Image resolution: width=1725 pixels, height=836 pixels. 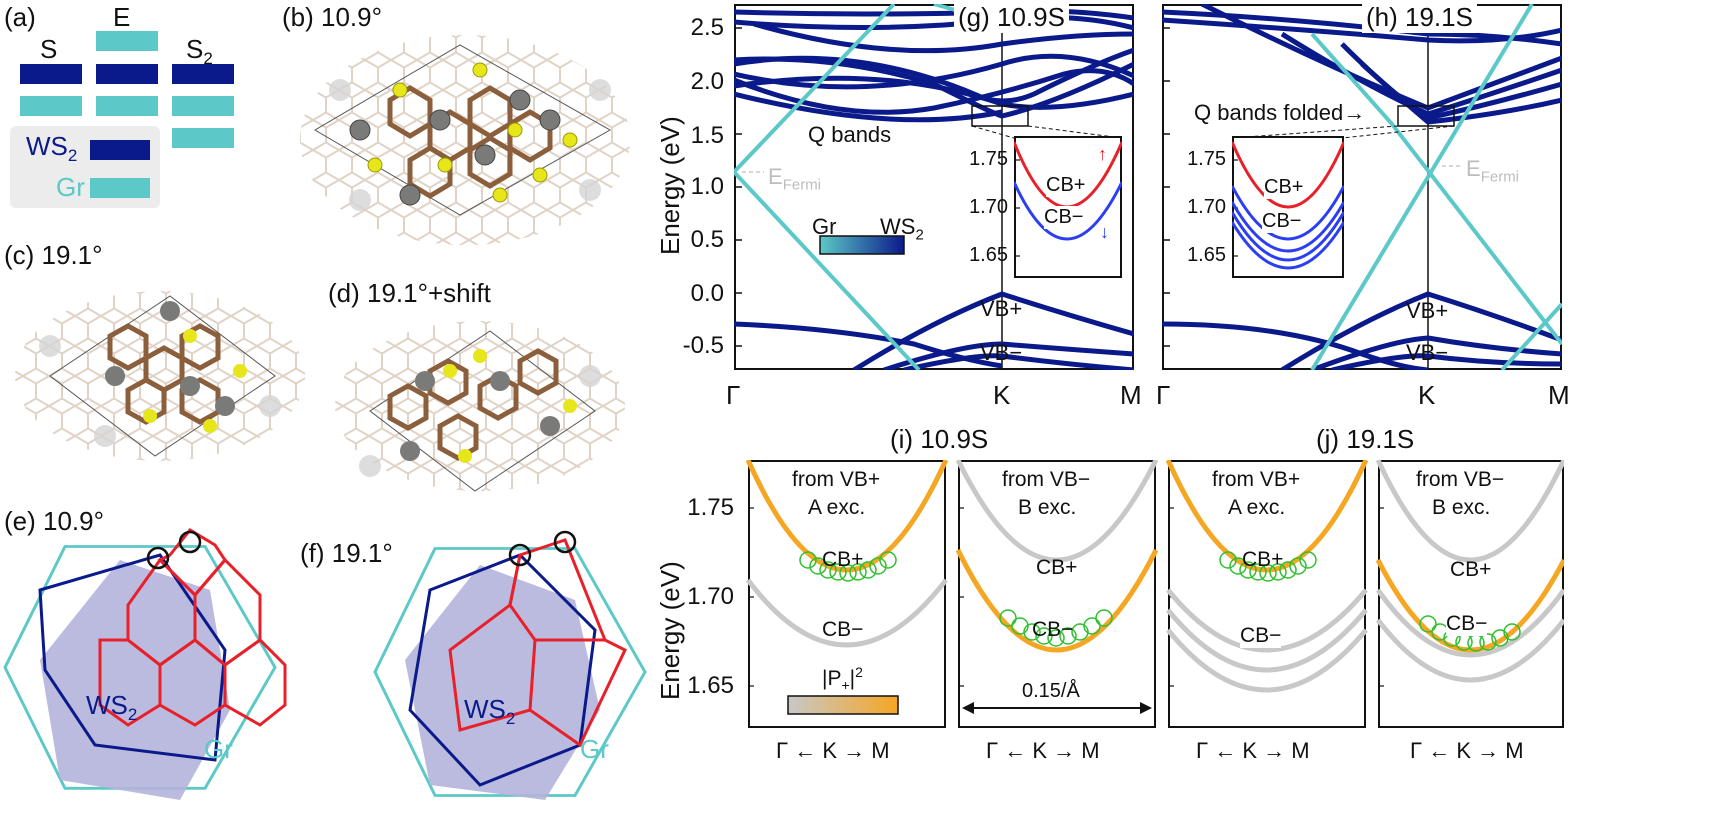 I want to click on legend-ws2-bar, so click(x=120, y=150).